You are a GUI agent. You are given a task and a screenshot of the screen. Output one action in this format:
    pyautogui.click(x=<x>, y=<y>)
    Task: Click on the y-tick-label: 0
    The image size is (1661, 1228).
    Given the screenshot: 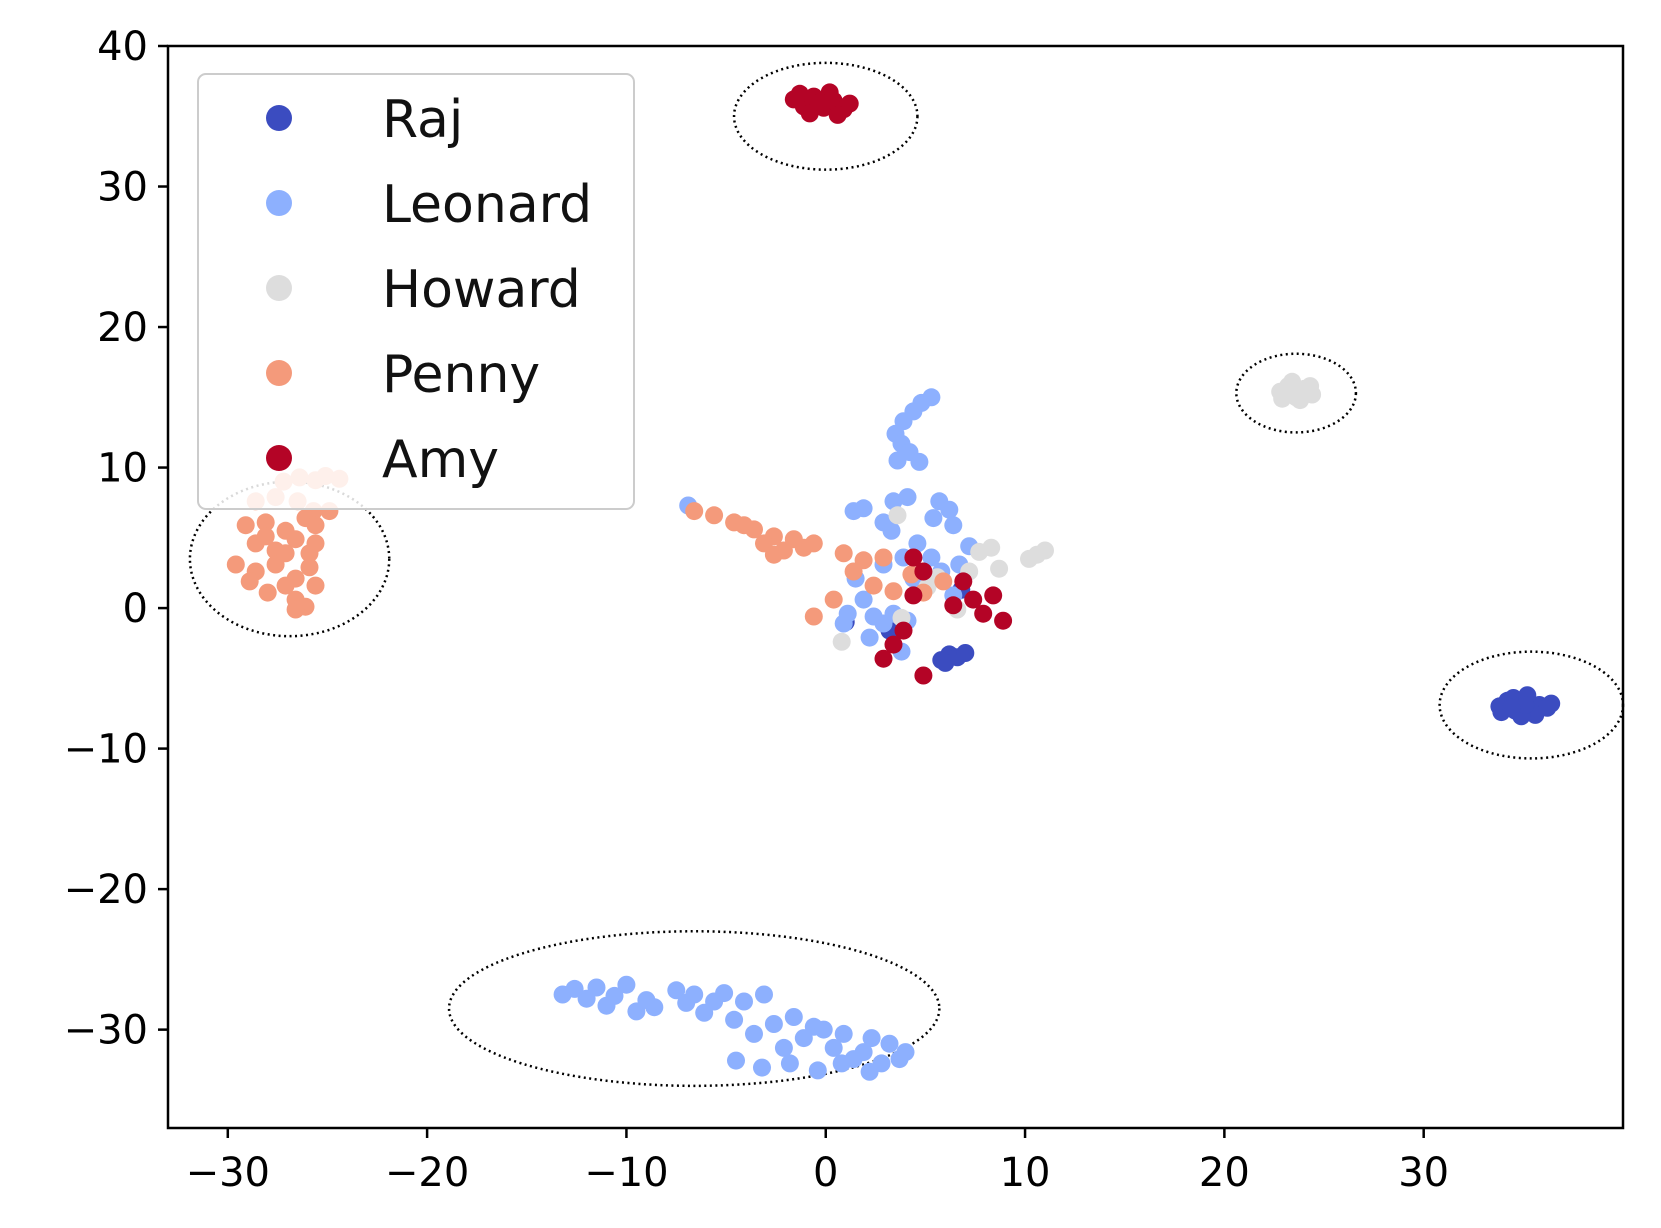 What is the action you would take?
    pyautogui.click(x=135, y=609)
    